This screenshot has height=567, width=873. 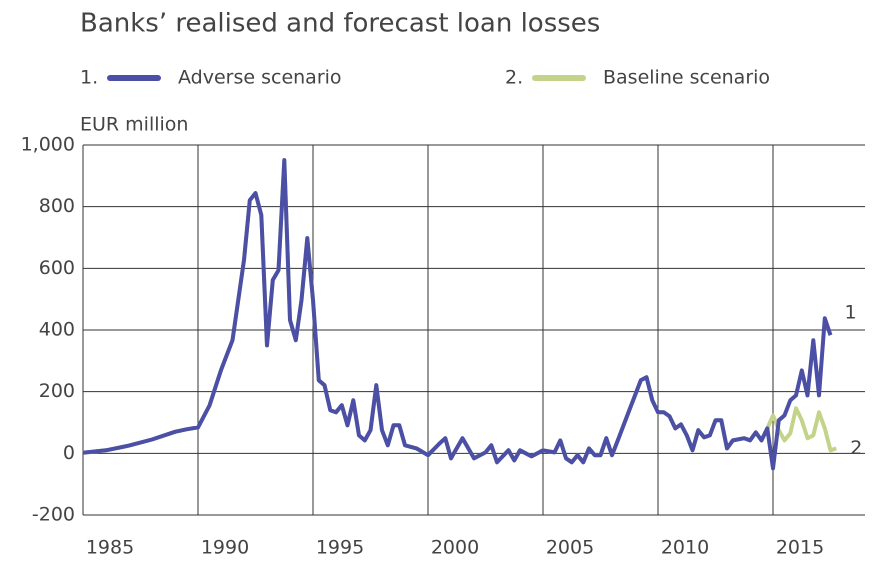 I want to click on x-tick-label: 1985, so click(x=110, y=548).